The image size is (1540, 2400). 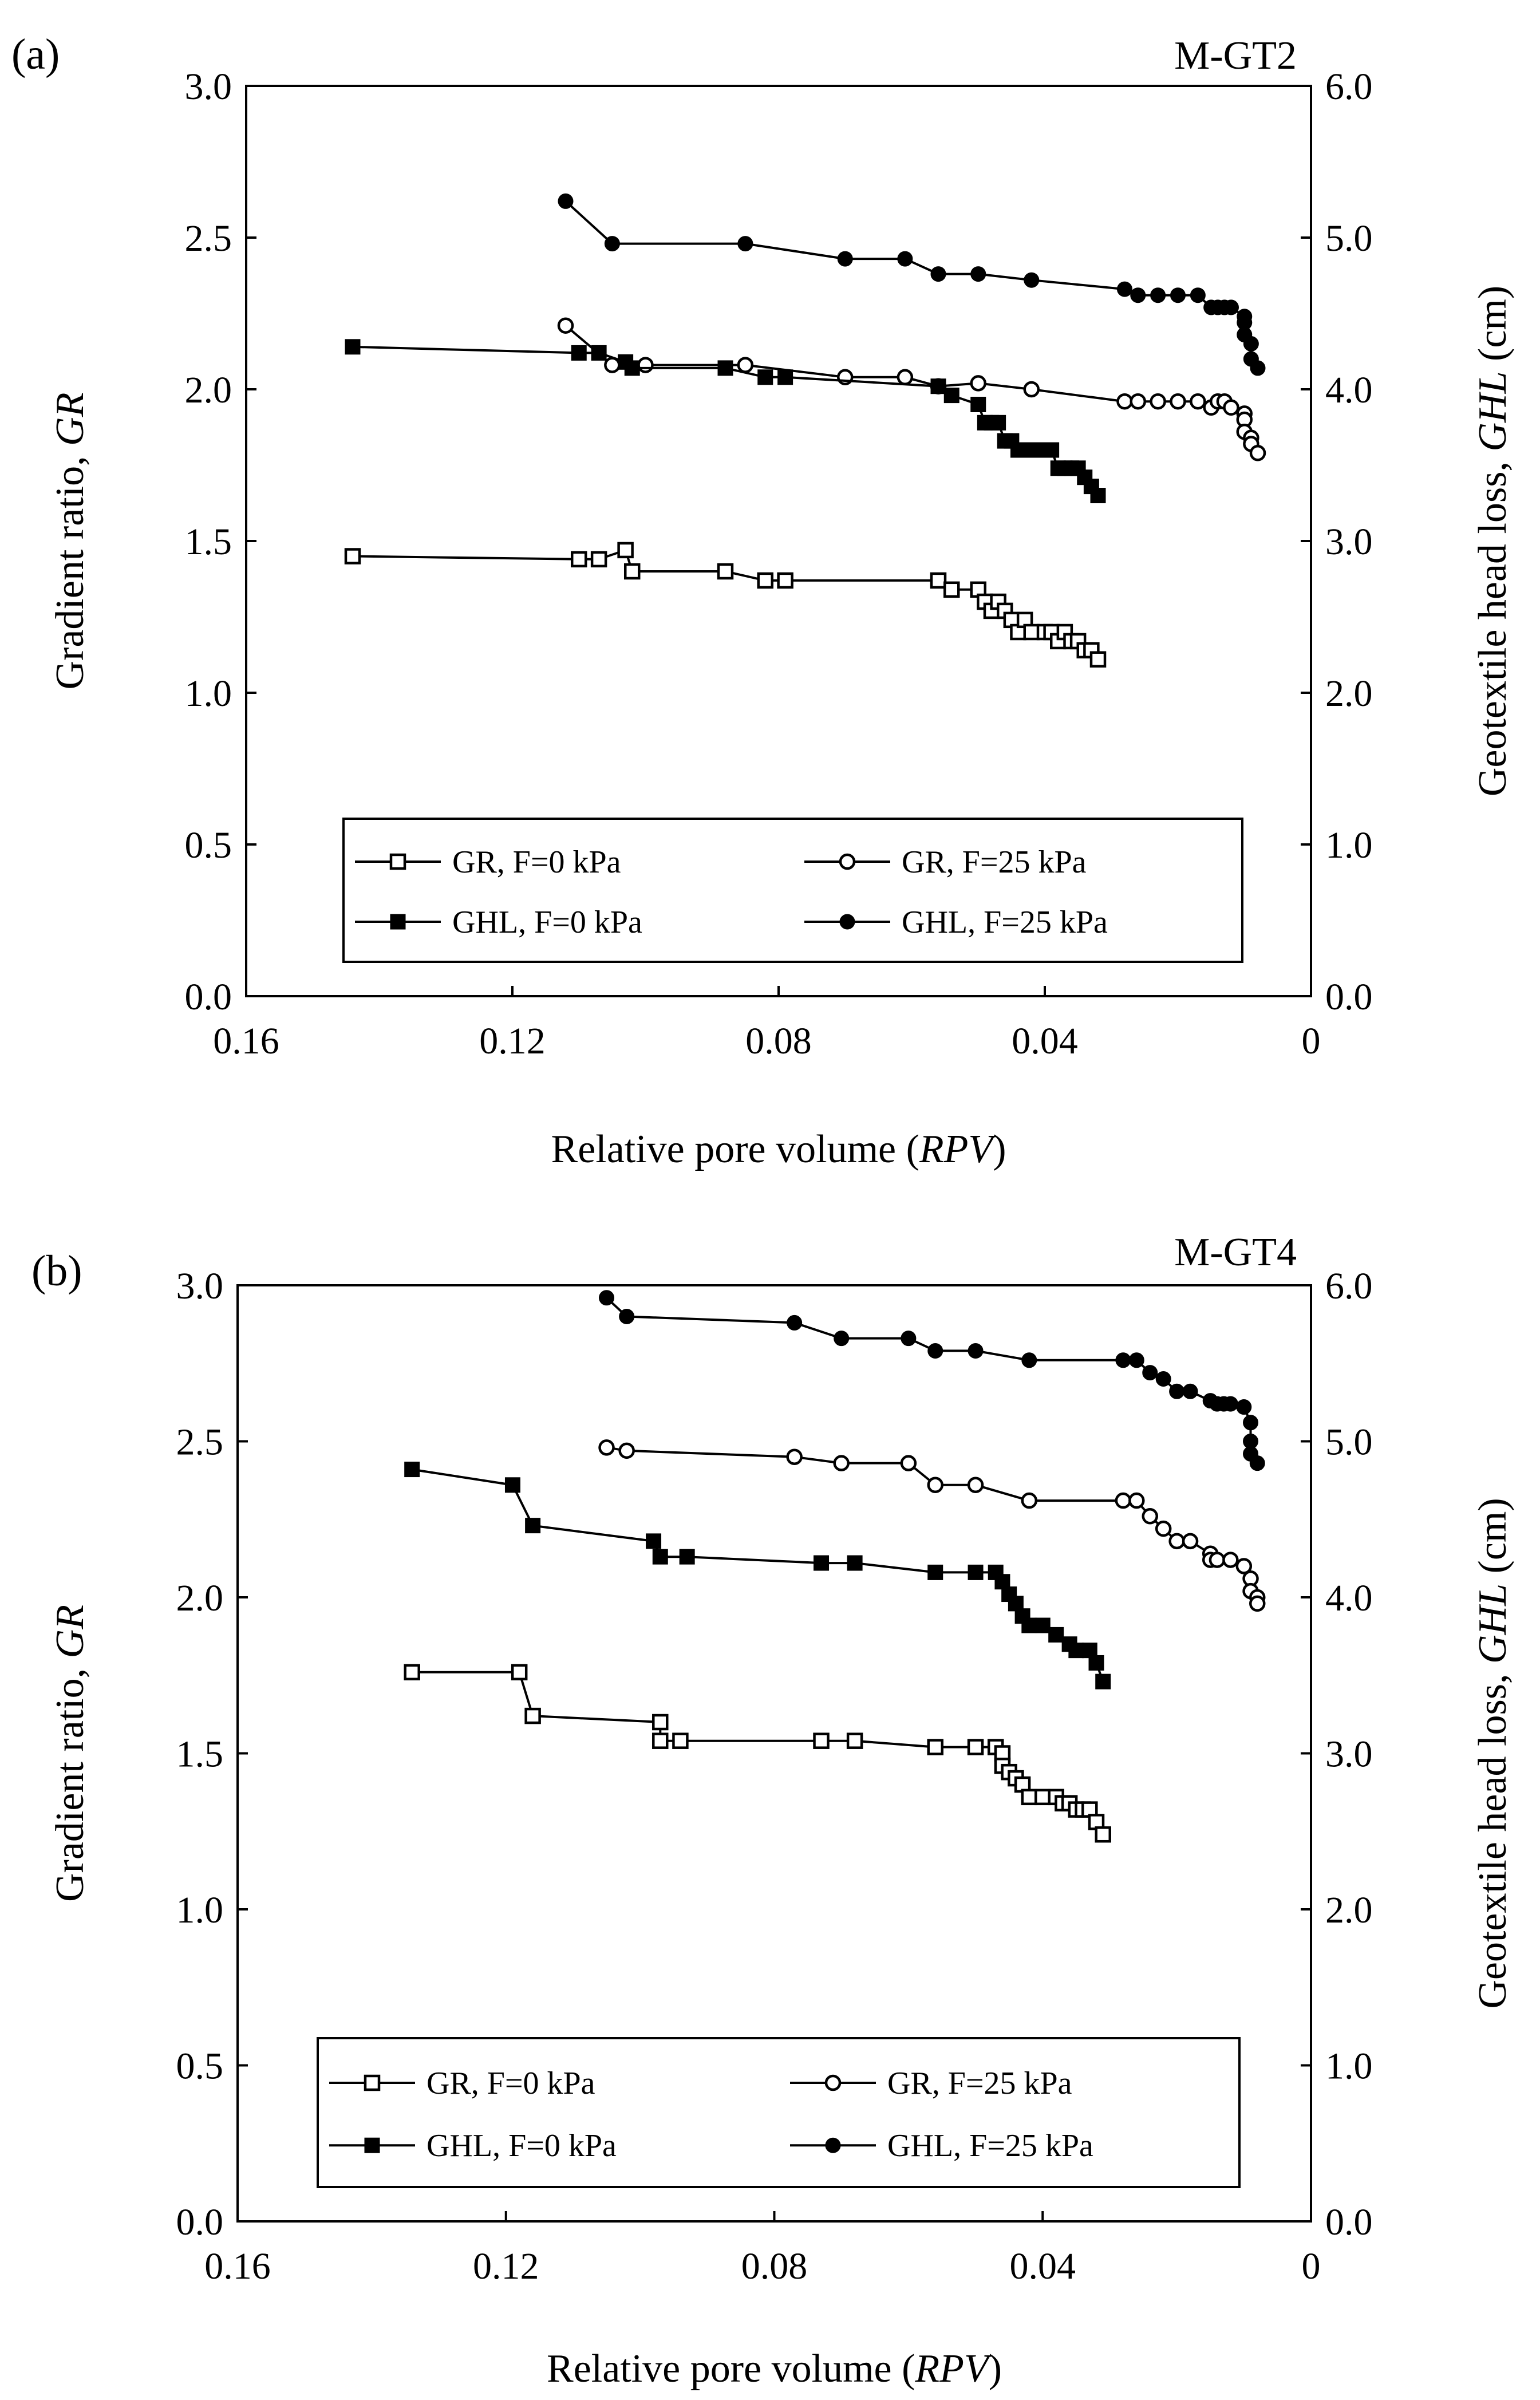 What do you see at coordinates (731, 2369) in the screenshot?
I see `x-axis-label-text: Relative pore volume (` at bounding box center [731, 2369].